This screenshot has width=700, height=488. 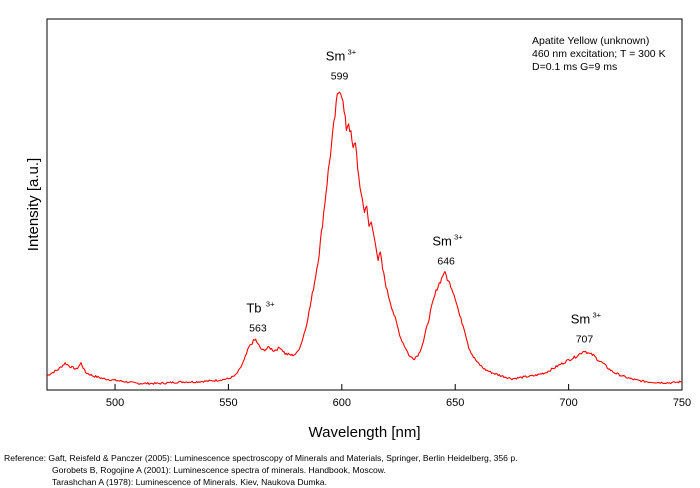 I want to click on legend-line-1: Apatite Yellow (unknown), so click(x=590, y=41).